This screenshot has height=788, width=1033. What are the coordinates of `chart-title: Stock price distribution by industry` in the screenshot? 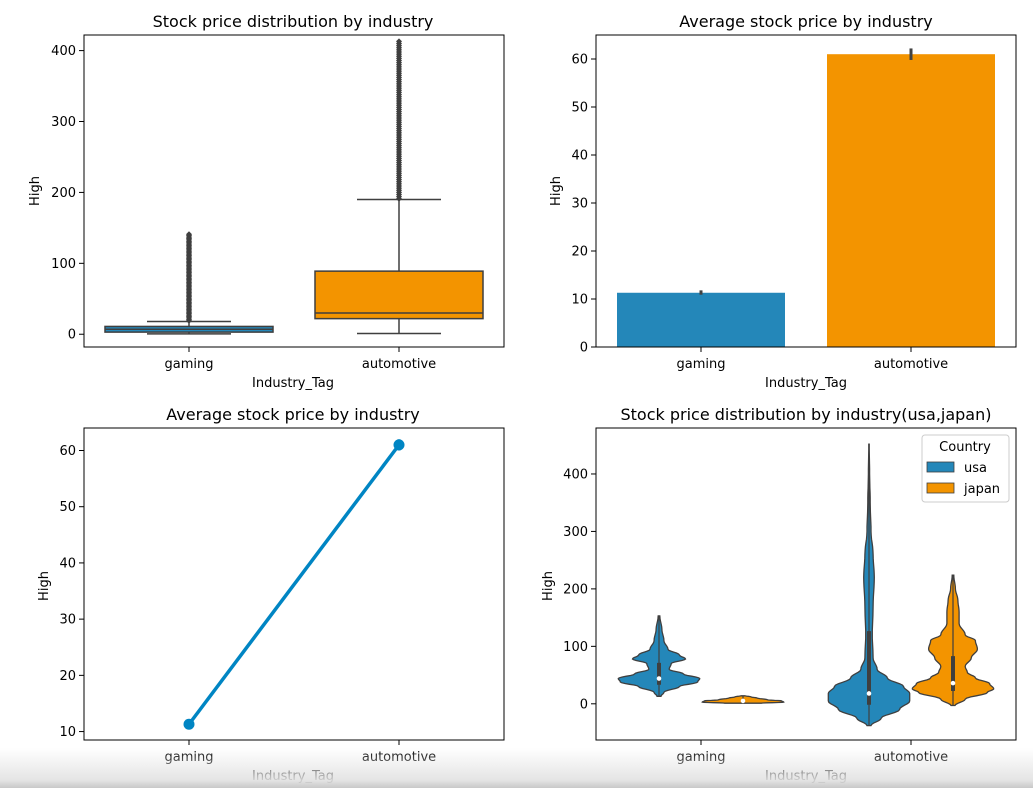 It's located at (293, 21).